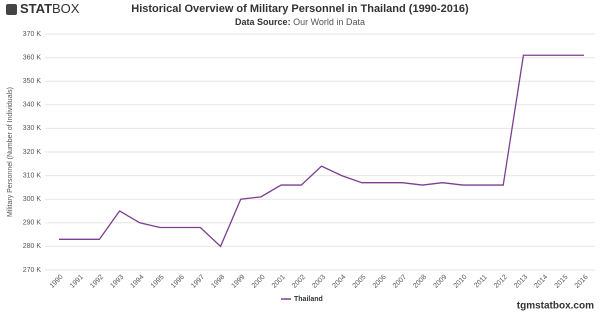 The width and height of the screenshot is (600, 314). Describe the element at coordinates (77, 282) in the screenshot. I see `x-tick-label: 1991` at that location.